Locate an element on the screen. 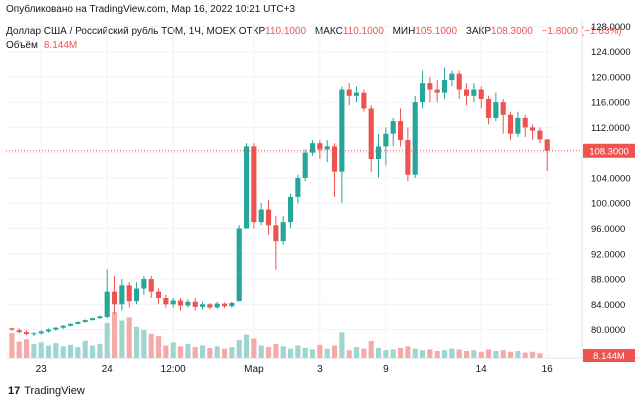 The width and height of the screenshot is (640, 405). footer-brand: 17 TradingView is located at coordinates (46, 391).